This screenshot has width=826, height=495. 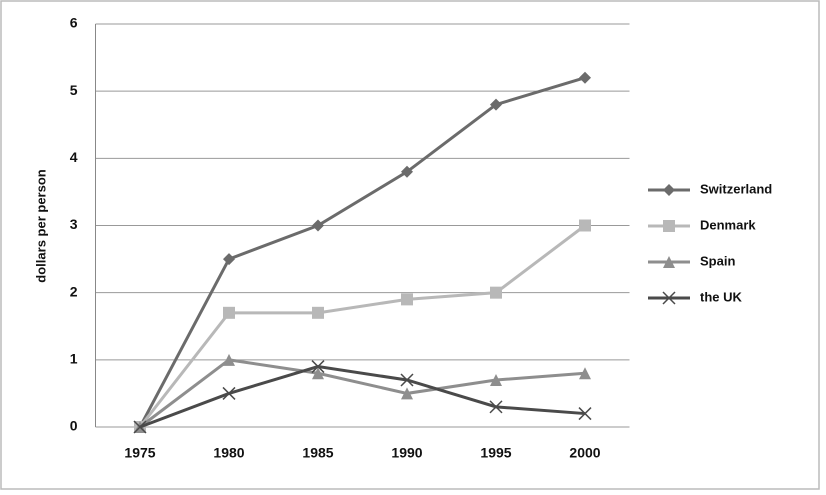 I want to click on y-tick-label: 3, so click(x=74, y=224).